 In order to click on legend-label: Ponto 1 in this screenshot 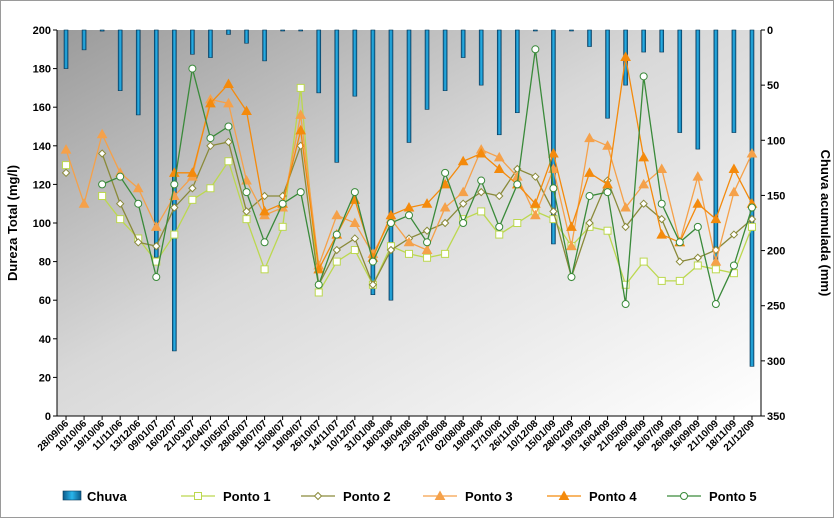, I will do `click(247, 496)`.